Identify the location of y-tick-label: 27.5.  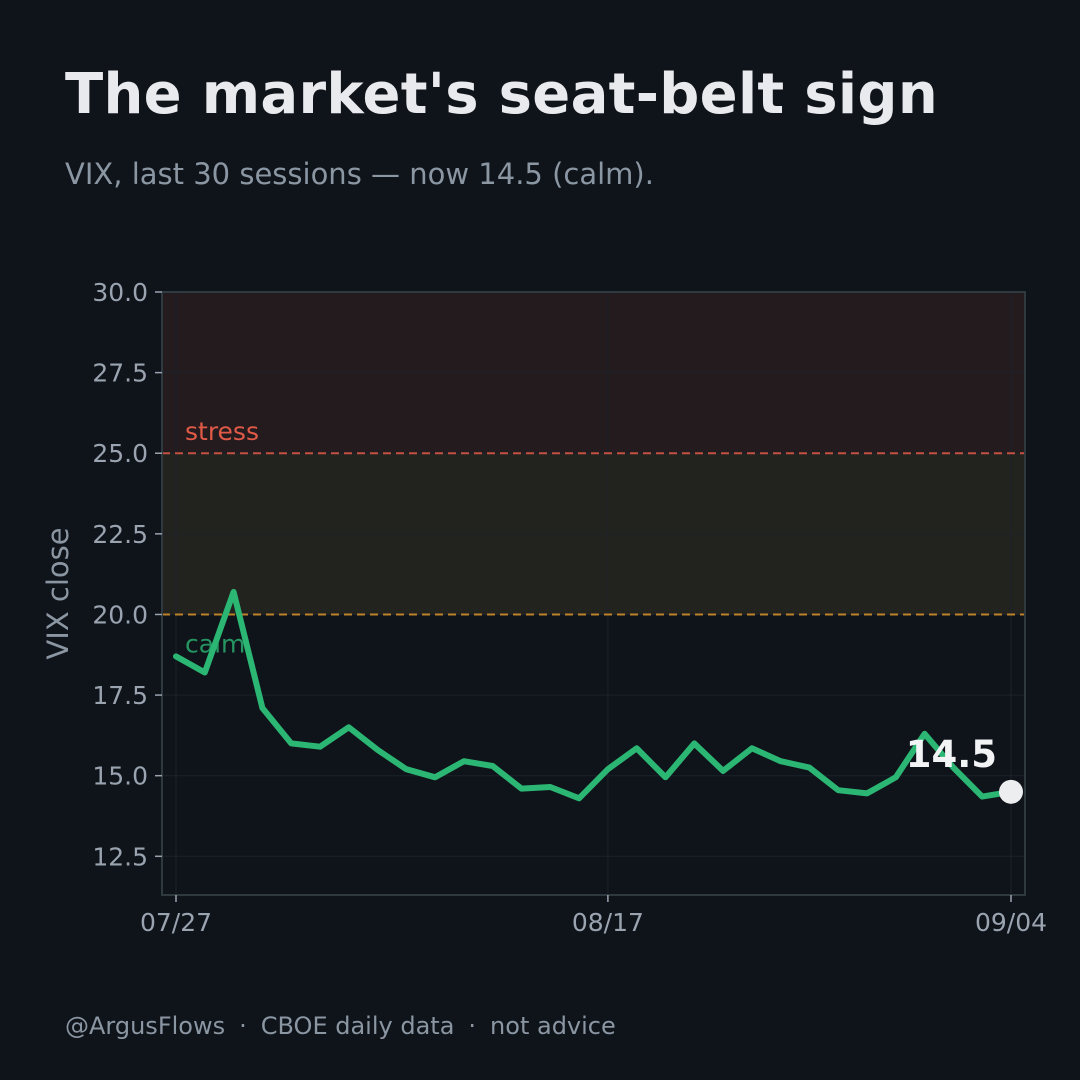
(120, 373).